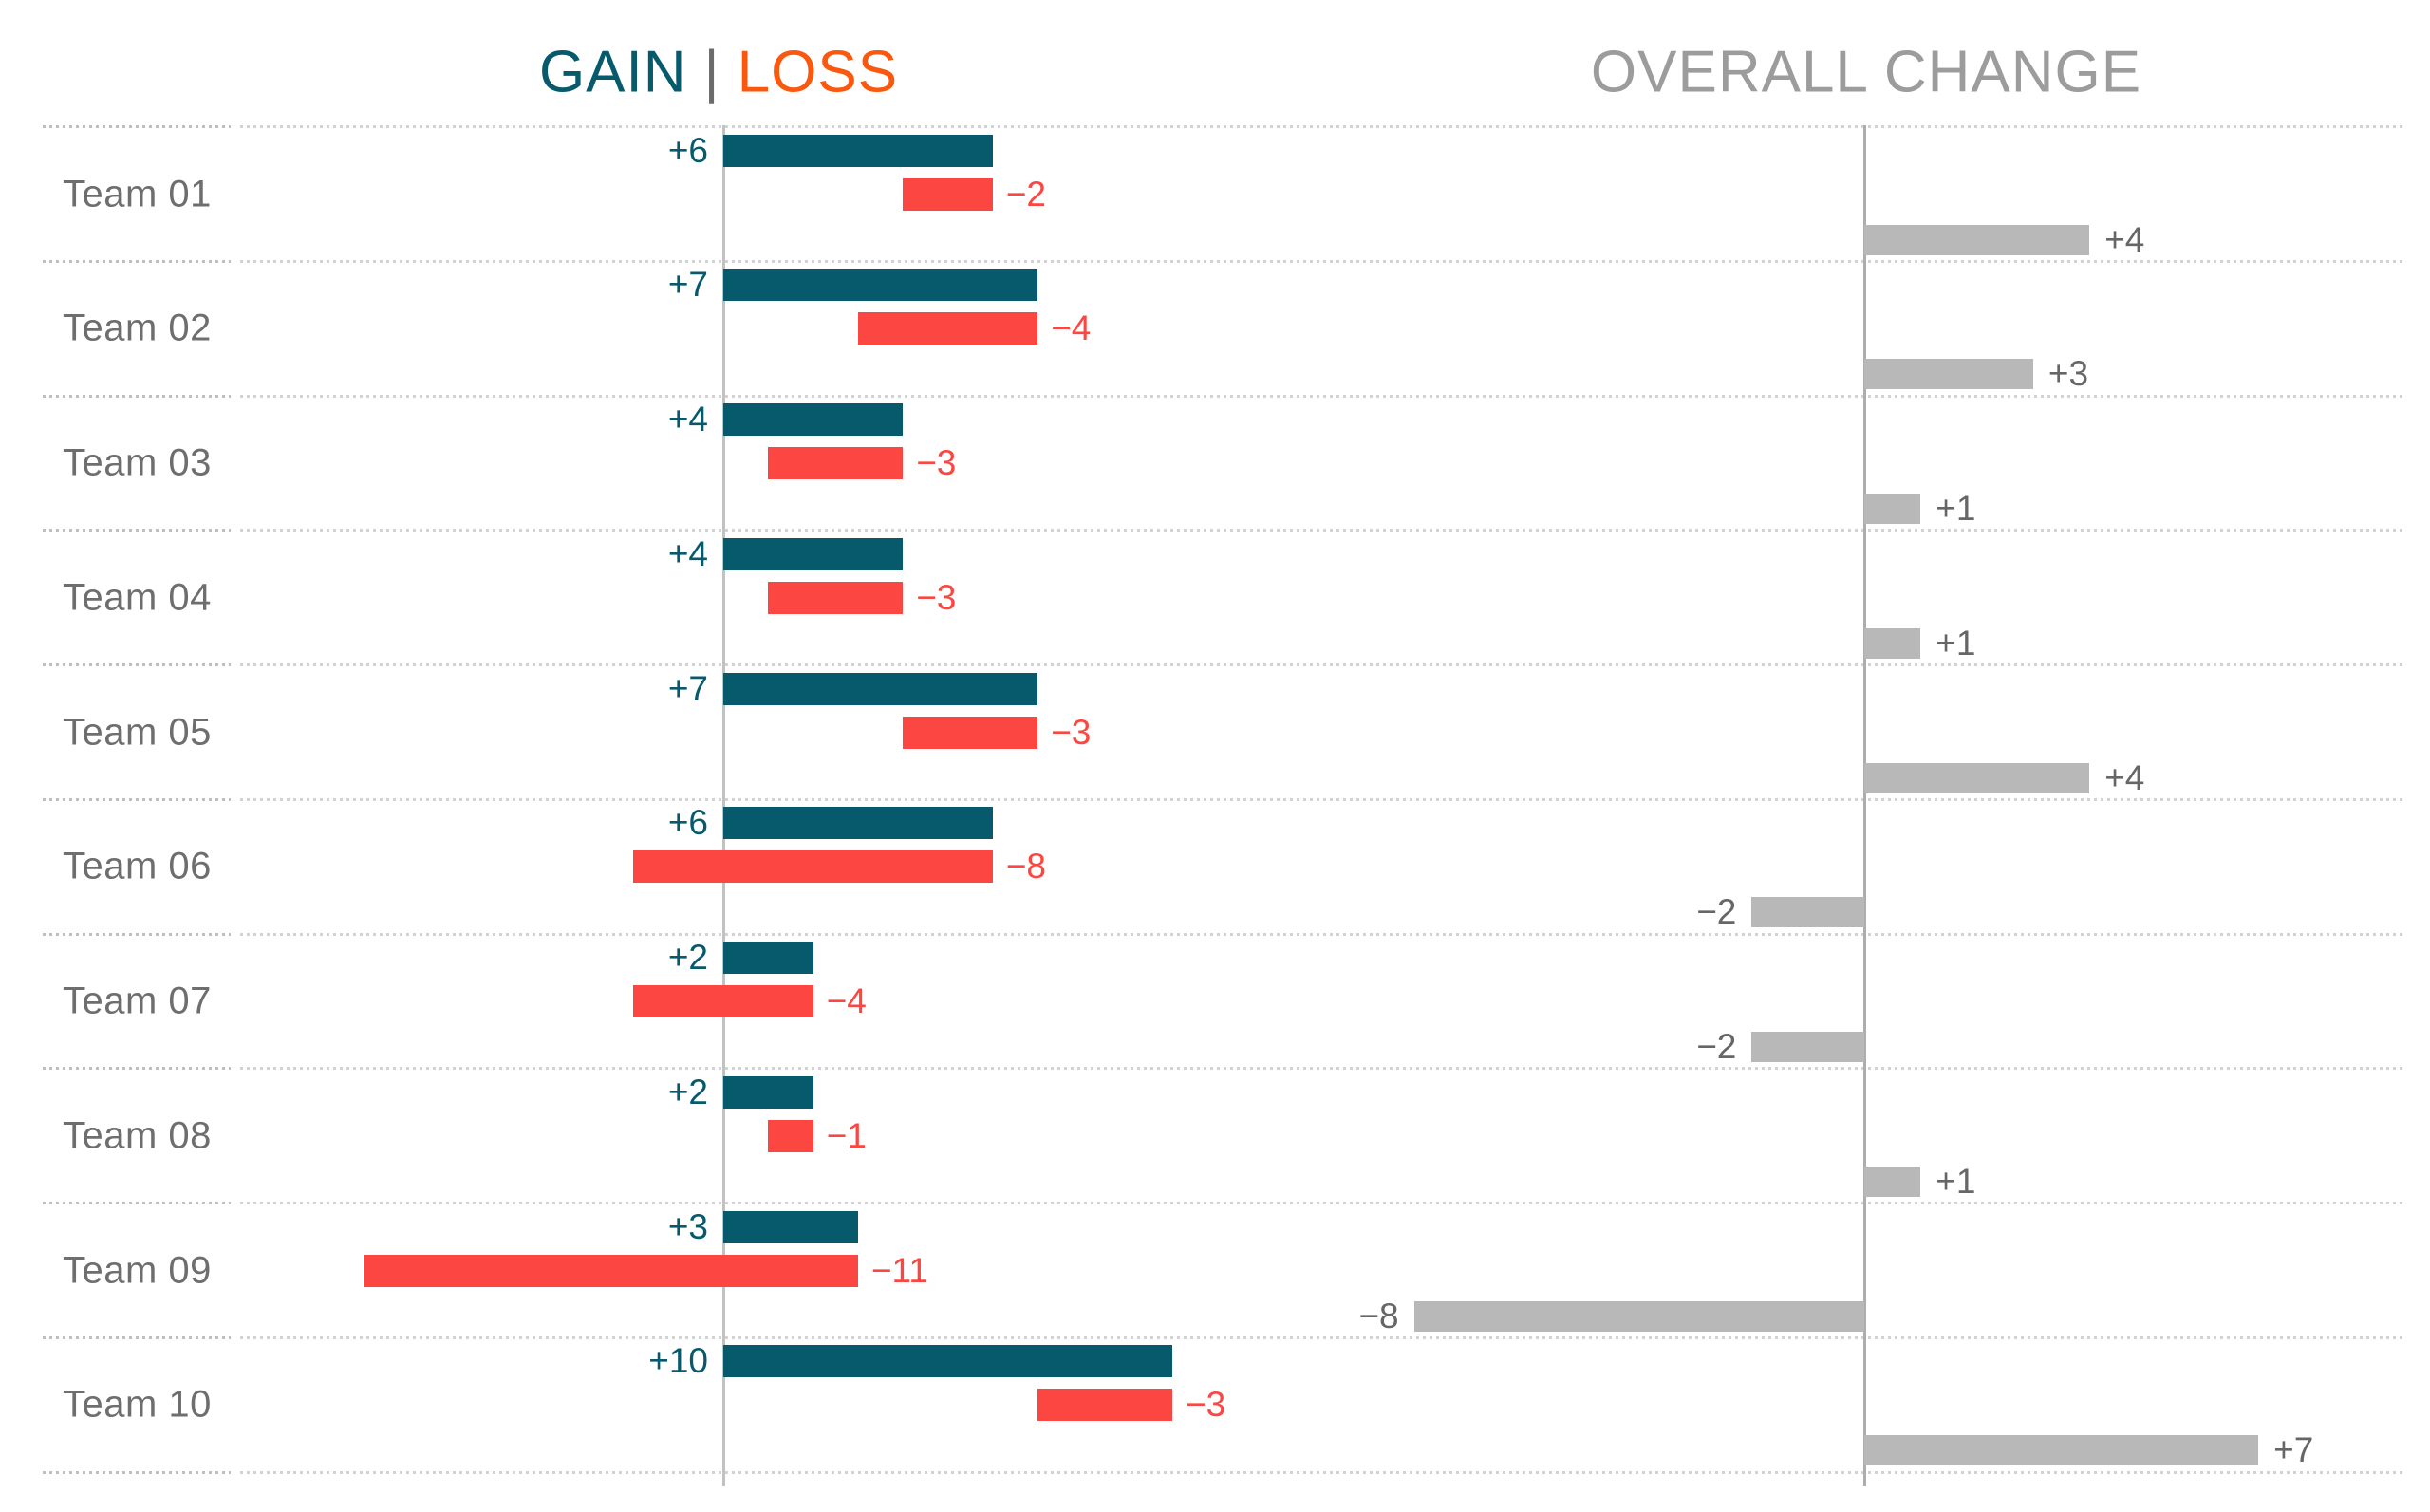  I want to click on gain-value-label: +3, so click(688, 1226).